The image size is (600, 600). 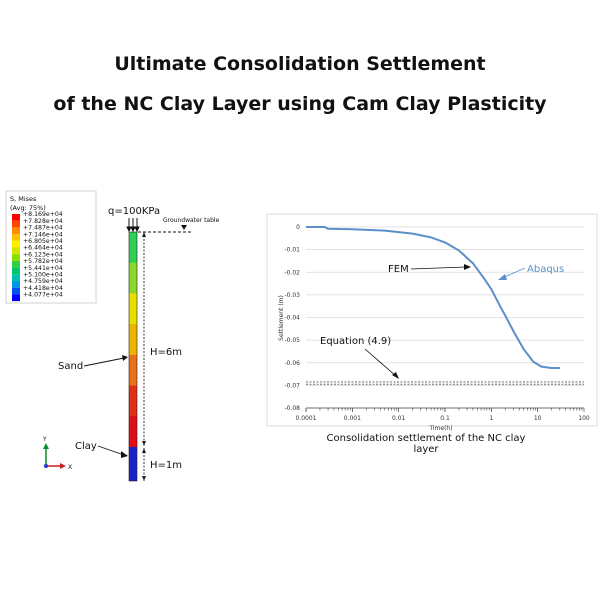 I want to click on legend-value: +5.441e+04, so click(x=43, y=268).